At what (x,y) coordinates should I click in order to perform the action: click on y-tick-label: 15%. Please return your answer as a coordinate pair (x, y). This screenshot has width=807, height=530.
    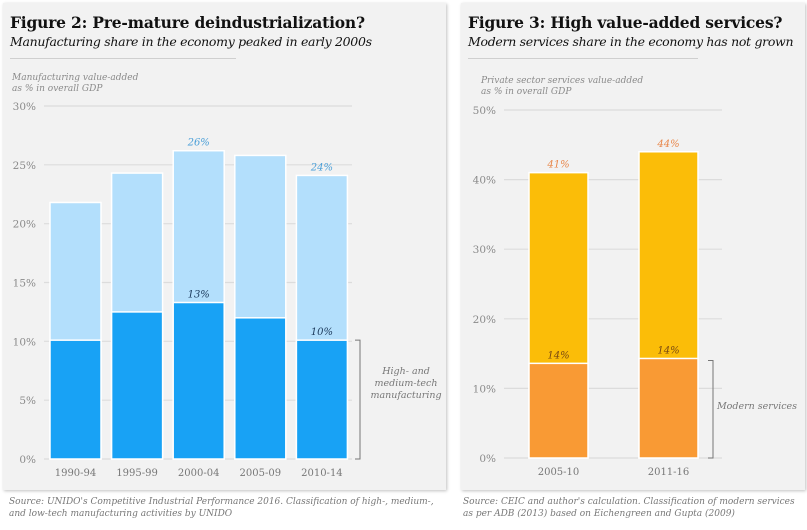
    Looking at the image, I should click on (24, 284).